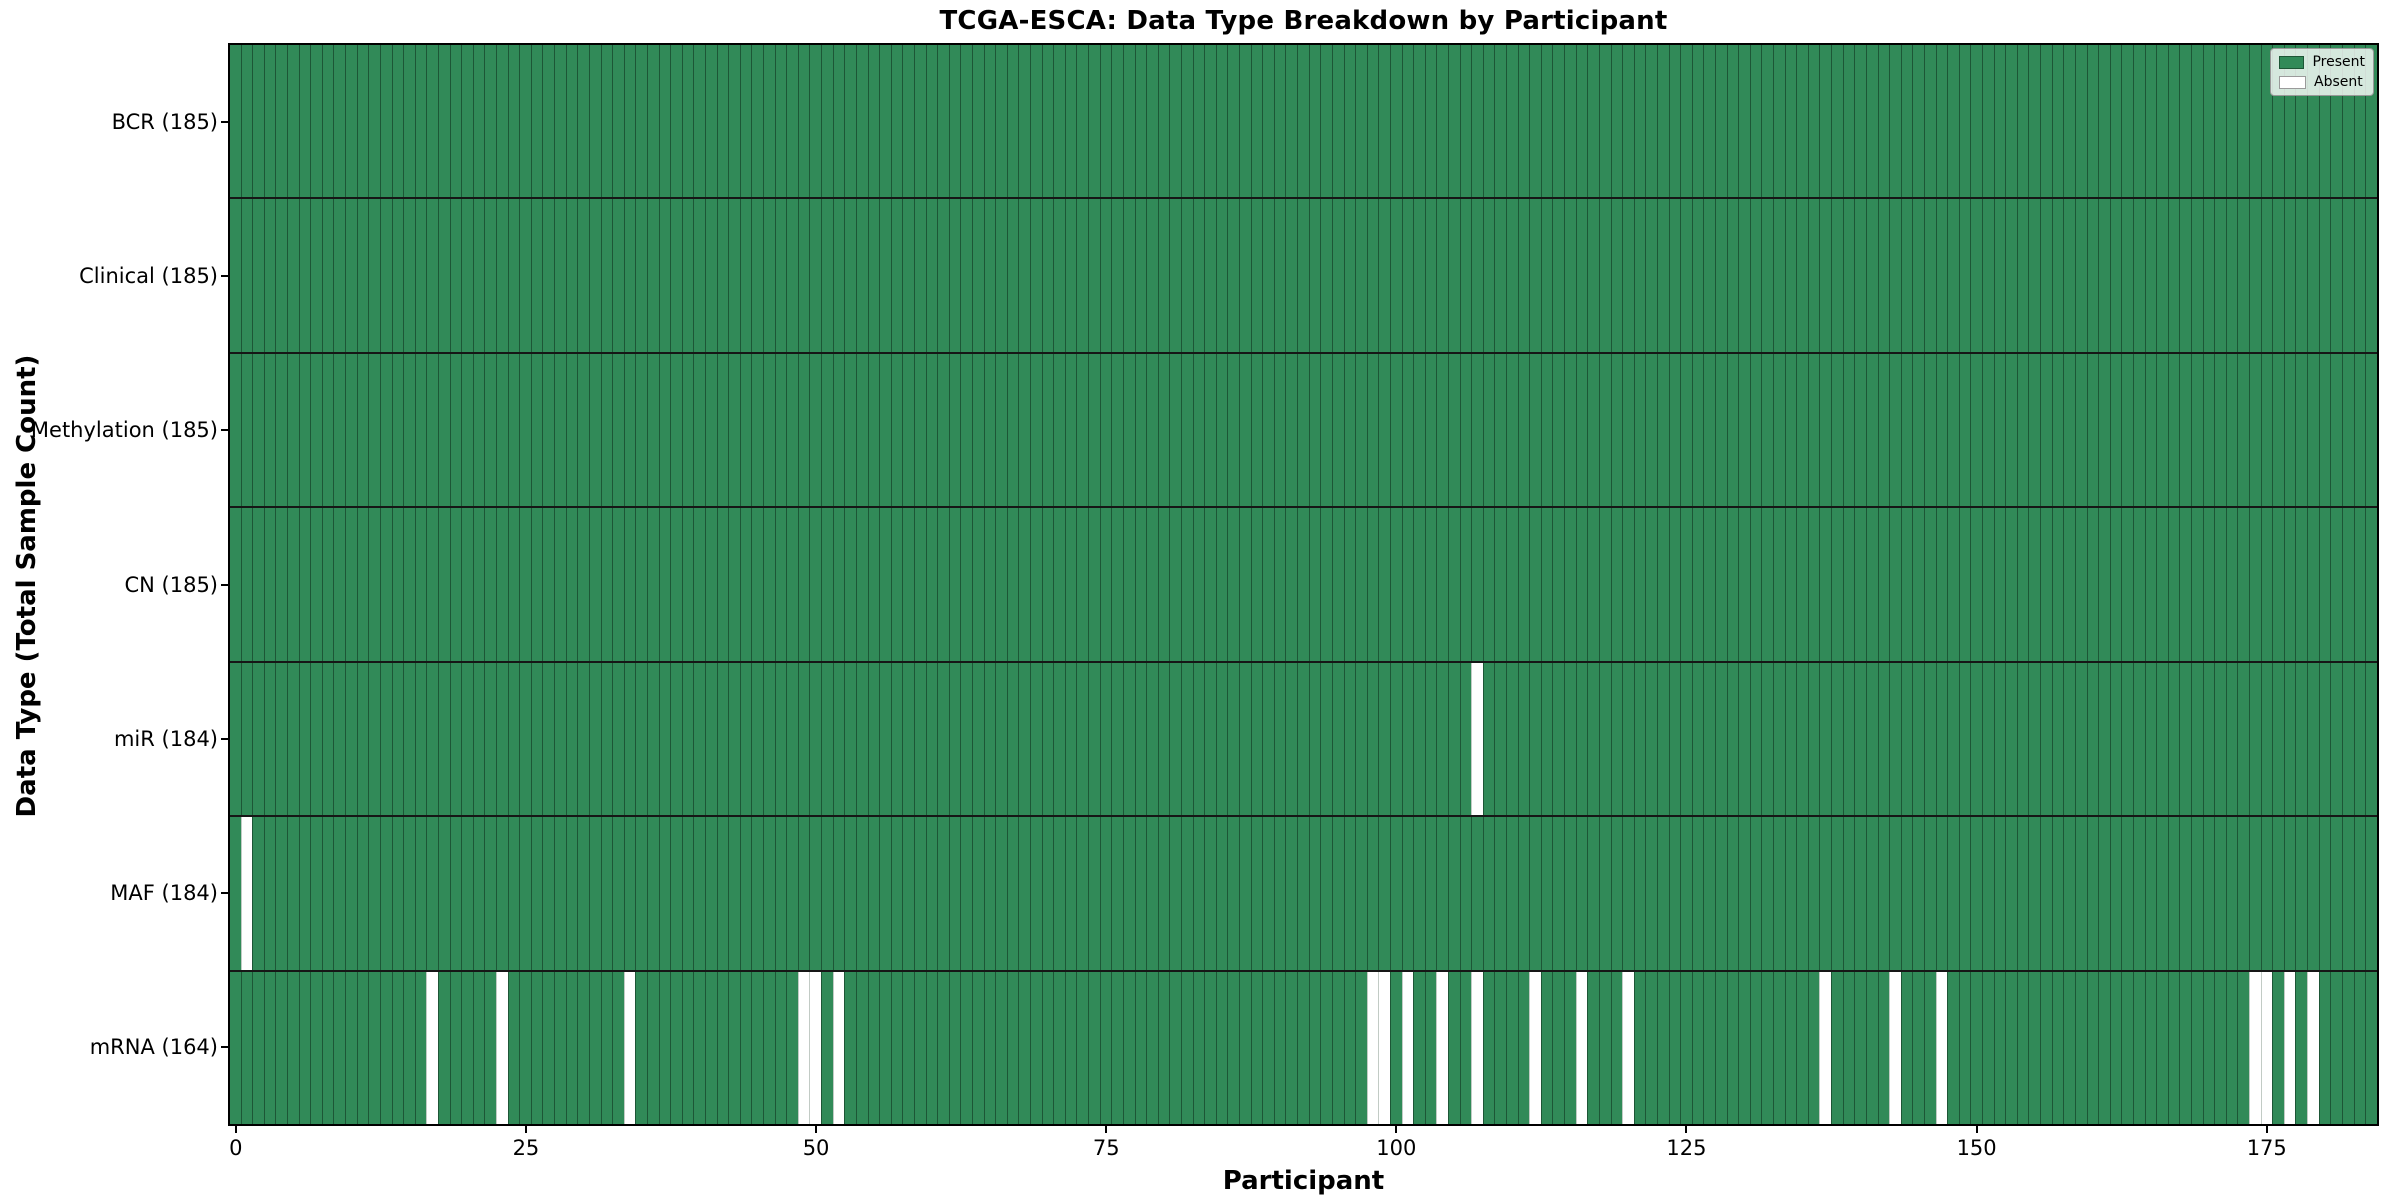 The width and height of the screenshot is (2400, 1200). I want to click on absent-cell, so click(2266, 1047).